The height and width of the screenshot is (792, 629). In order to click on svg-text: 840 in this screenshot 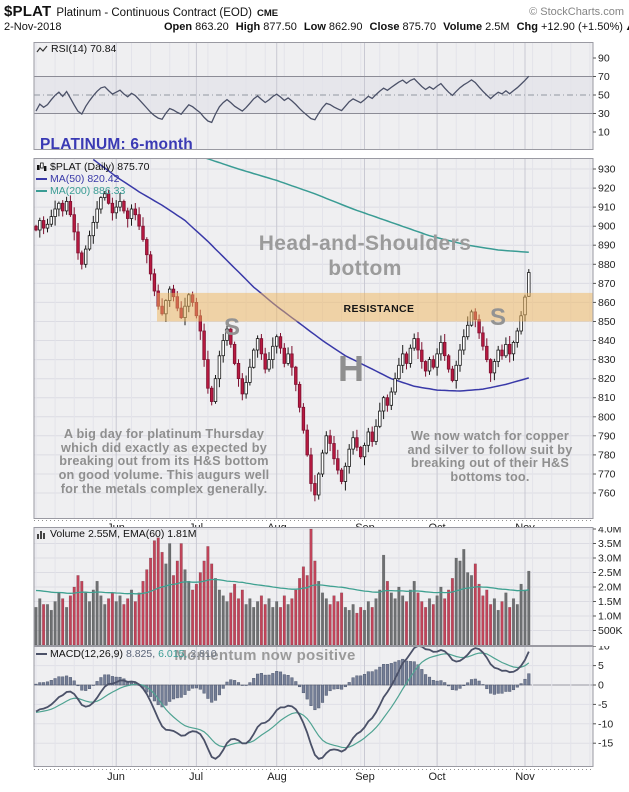, I will do `click(607, 341)`.